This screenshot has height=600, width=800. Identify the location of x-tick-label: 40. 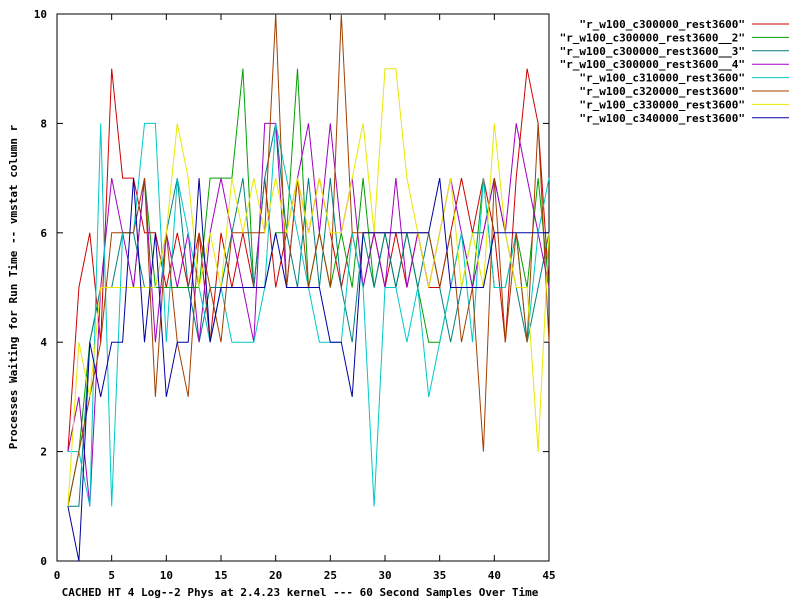
(494, 575).